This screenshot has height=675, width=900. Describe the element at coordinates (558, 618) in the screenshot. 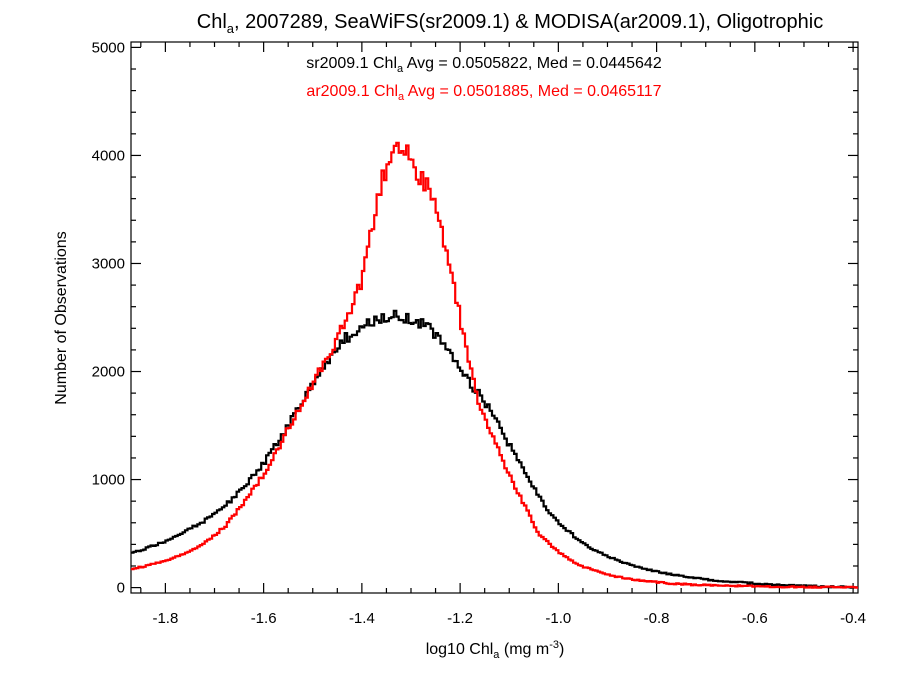

I see `x-tick-label: -1.0` at that location.